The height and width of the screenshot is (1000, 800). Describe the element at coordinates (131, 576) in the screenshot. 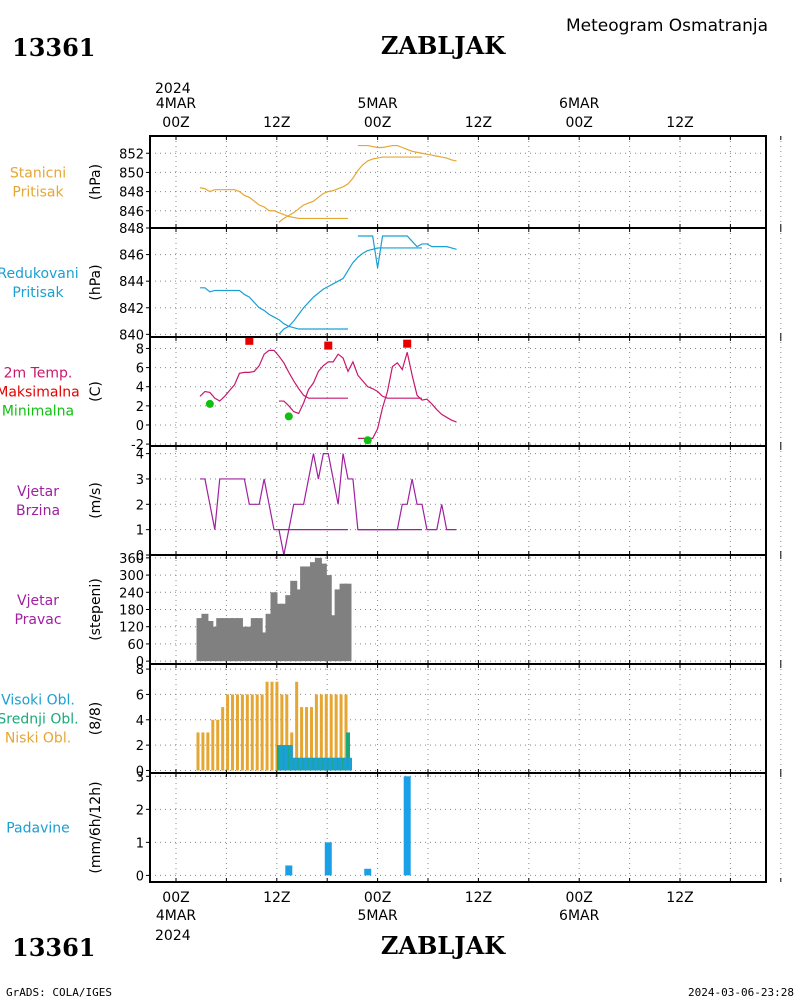

I see `y-tick-label: 300` at that location.